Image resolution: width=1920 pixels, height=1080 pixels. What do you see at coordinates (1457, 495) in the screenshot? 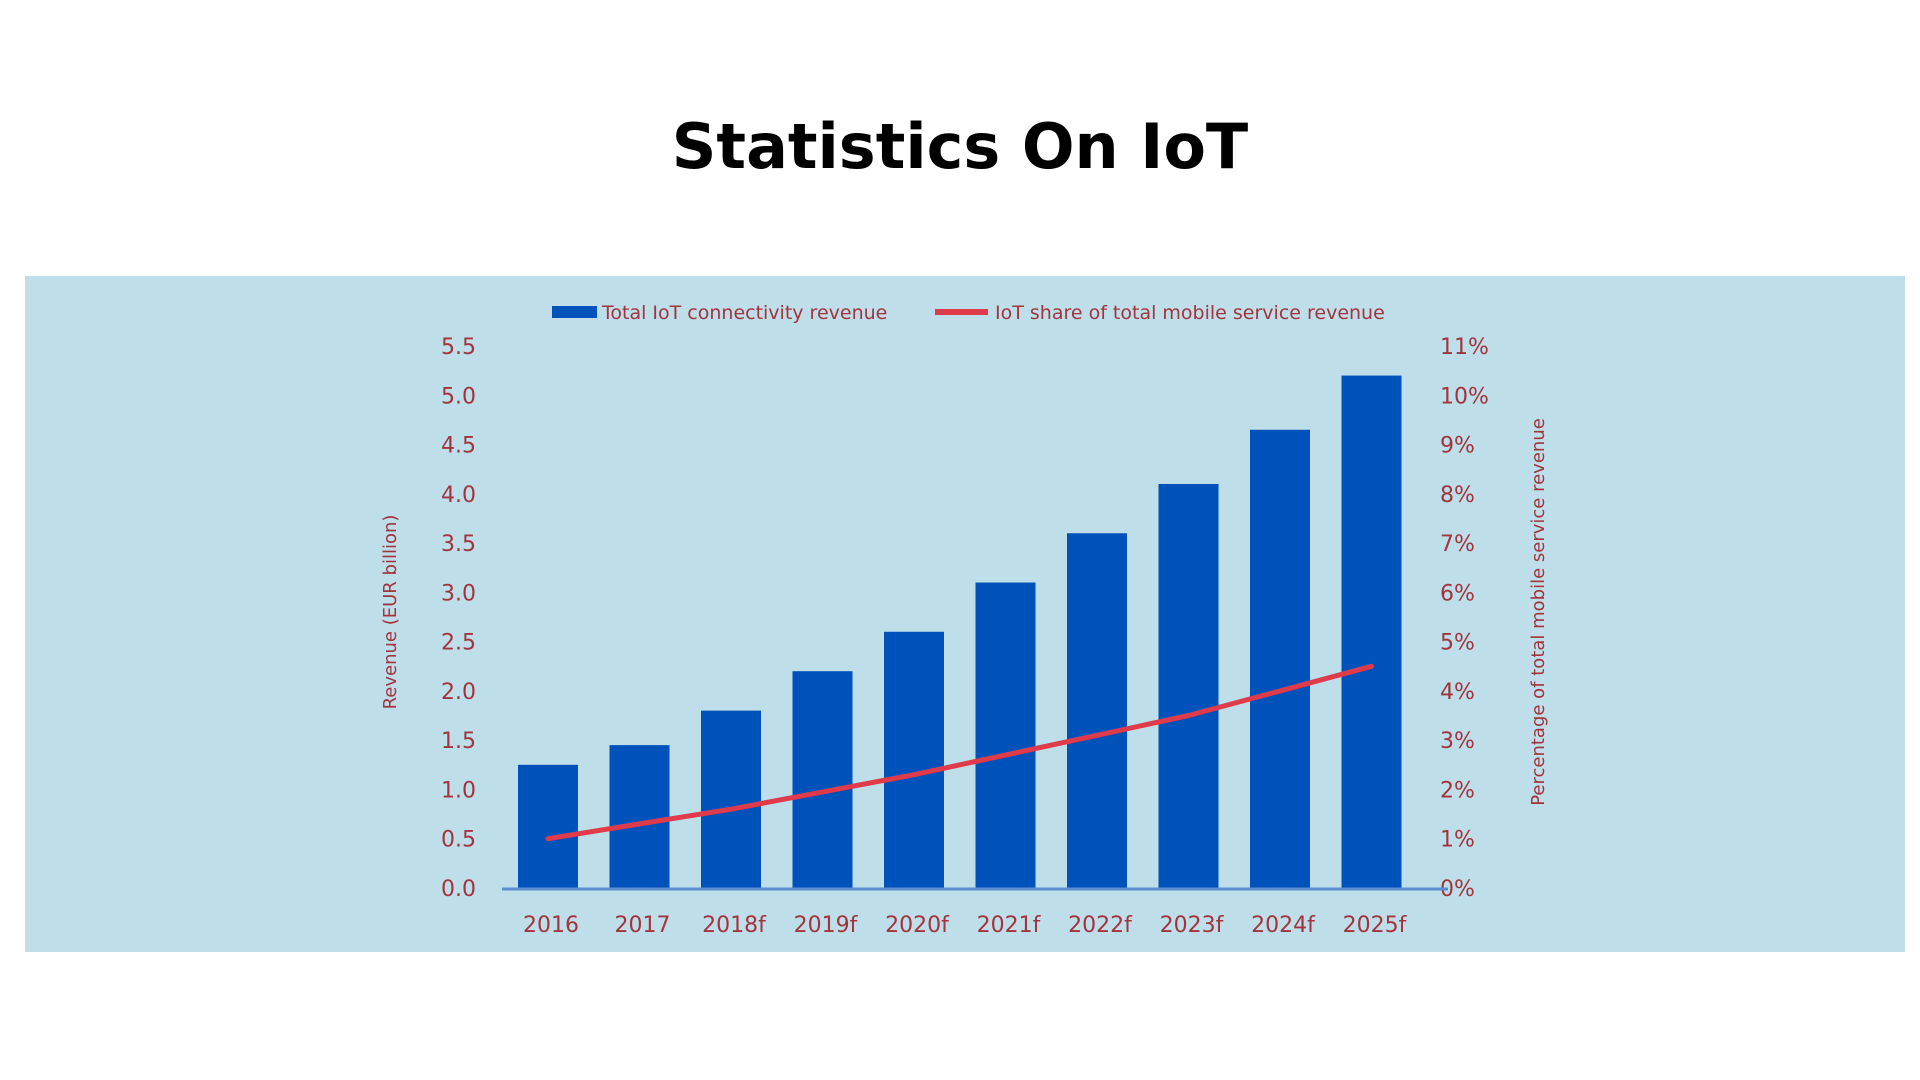
I see `right-axis-tick-label: 8%` at bounding box center [1457, 495].